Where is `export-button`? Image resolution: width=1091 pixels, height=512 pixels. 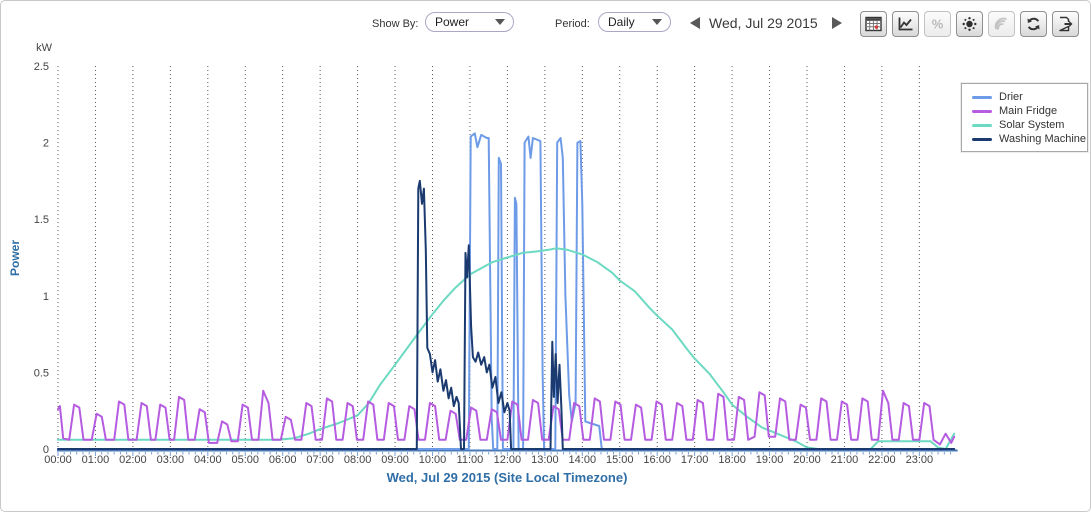
export-button is located at coordinates (1065, 24).